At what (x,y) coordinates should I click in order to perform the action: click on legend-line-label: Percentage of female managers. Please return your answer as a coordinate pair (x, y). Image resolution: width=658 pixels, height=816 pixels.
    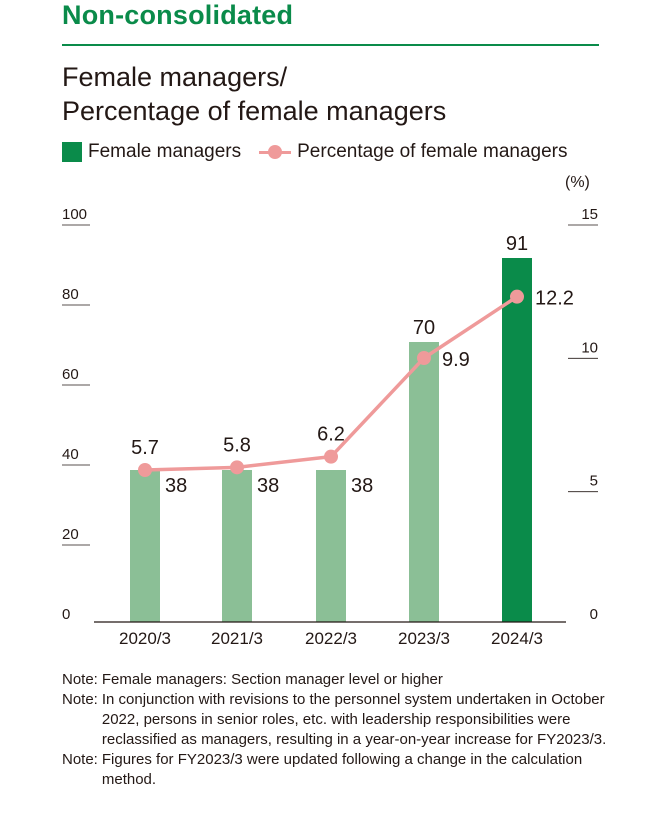
    Looking at the image, I should click on (432, 151).